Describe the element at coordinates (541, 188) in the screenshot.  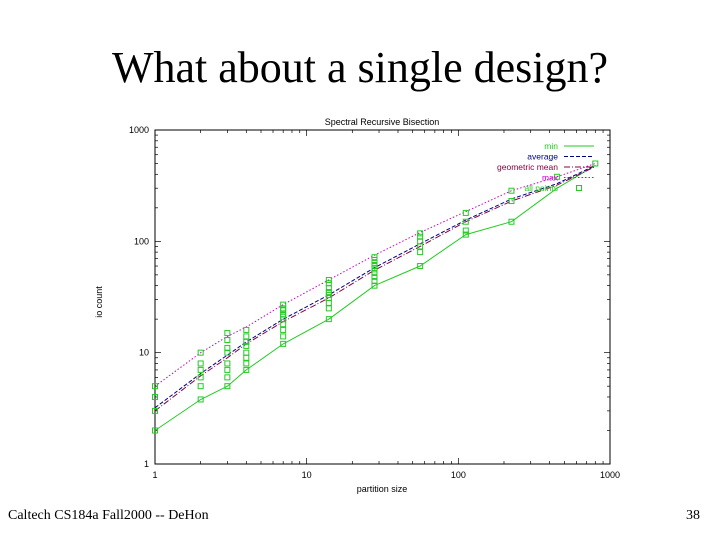
I see `legend-label-all-points: all points` at that location.